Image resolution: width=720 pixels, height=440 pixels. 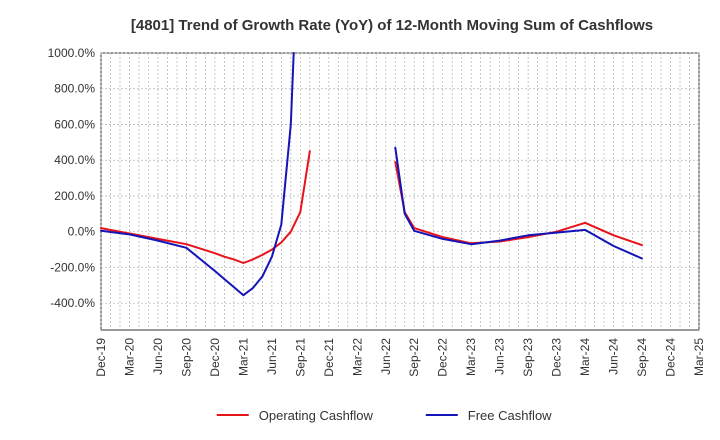 I want to click on x-tick-label: Dec-24, so click(x=671, y=357).